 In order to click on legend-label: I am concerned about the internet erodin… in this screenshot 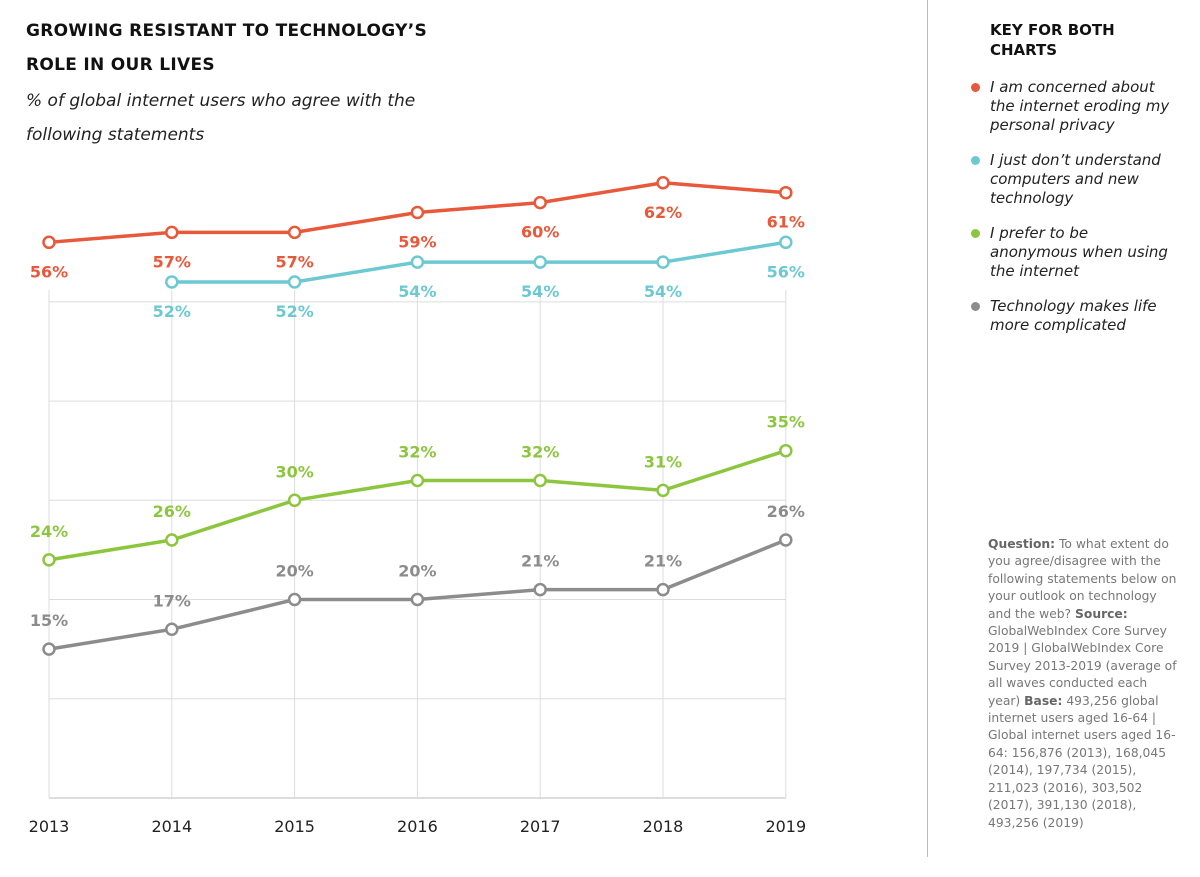, I will do `click(1080, 106)`.